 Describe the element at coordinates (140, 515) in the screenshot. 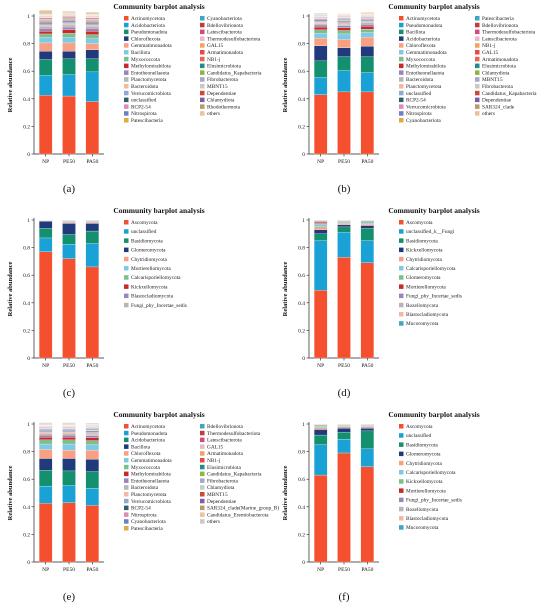

I see `legend-item: Nitrospirota` at that location.